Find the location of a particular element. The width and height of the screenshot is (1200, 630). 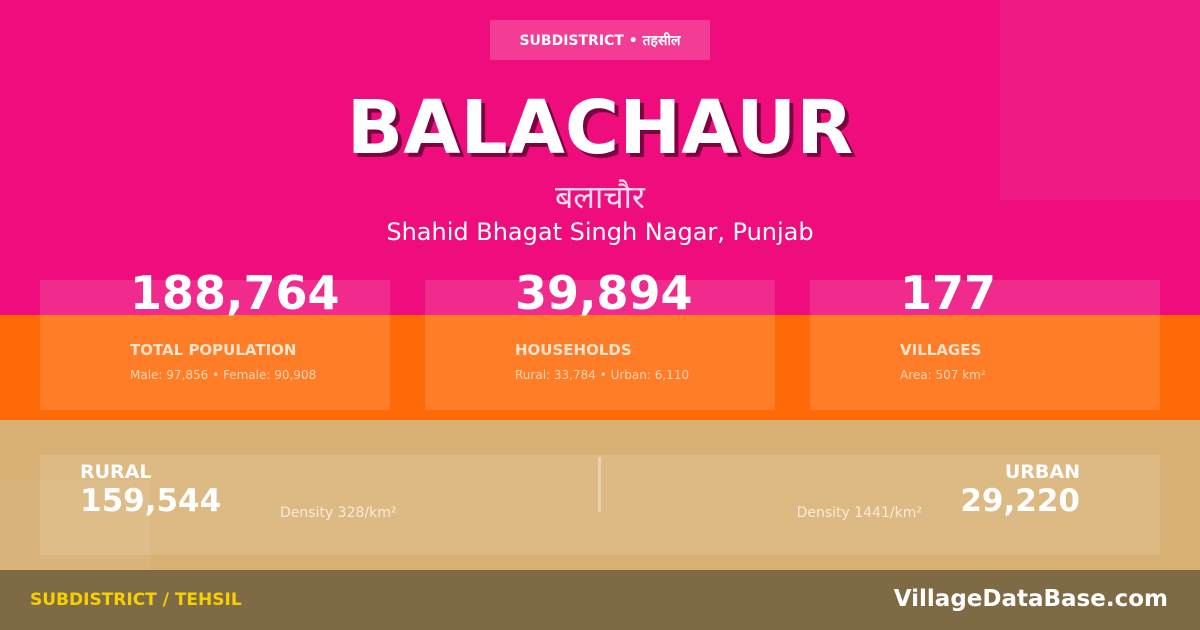

rural-label: RURAL is located at coordinates (116, 472).